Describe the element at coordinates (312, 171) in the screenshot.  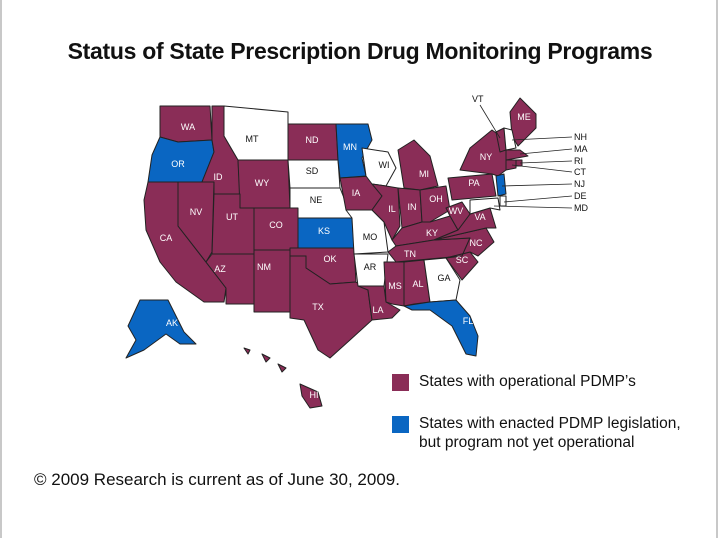
I see `state-label-sd: SD` at that location.